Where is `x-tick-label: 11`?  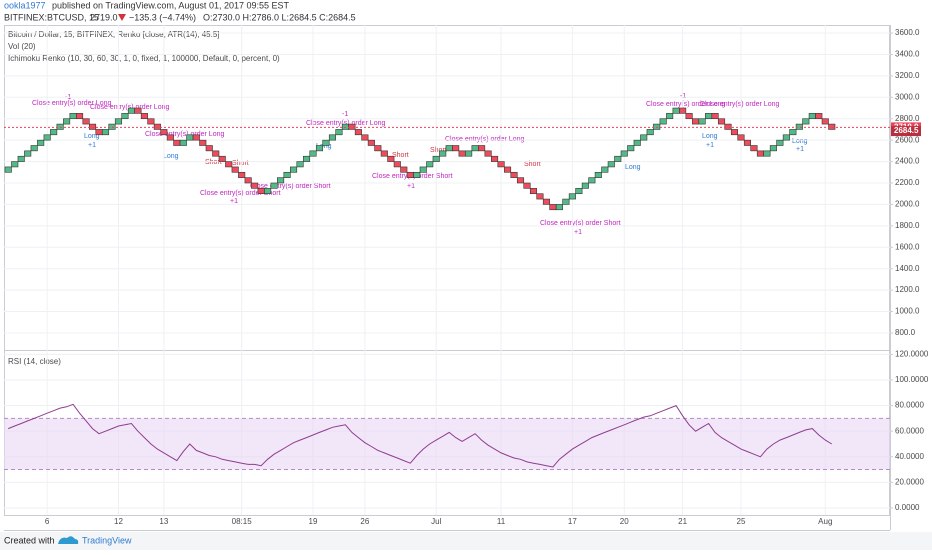 x-tick-label: 11 is located at coordinates (501, 521).